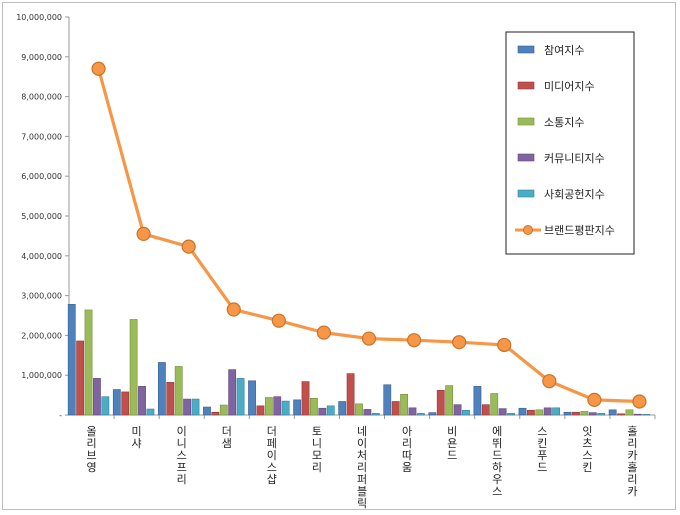  I want to click on y-tick-label: 9,000,000, so click(41, 57).